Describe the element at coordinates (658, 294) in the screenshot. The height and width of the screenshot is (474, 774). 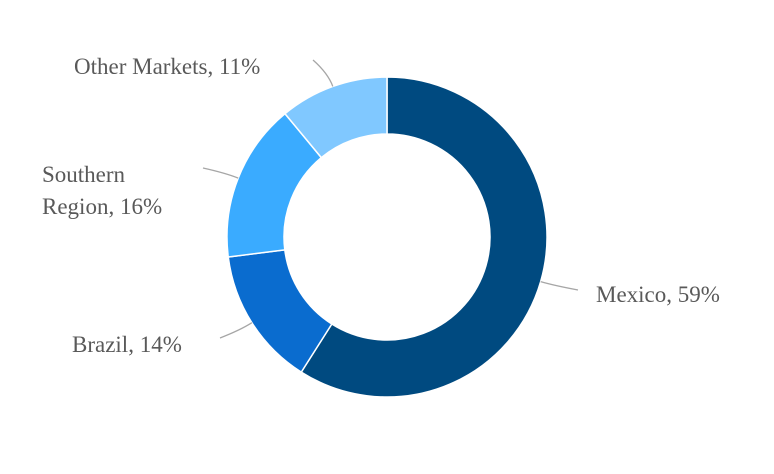
I see `data-label: Mexico, 59%` at that location.